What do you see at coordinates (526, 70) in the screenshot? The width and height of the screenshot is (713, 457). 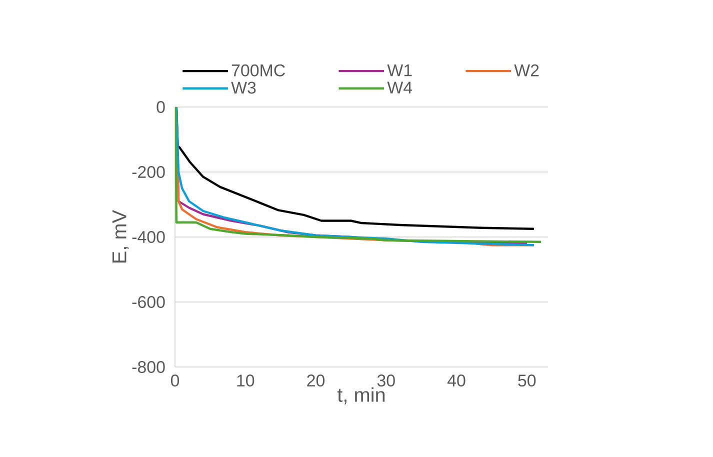 I see `legend-label: W2` at bounding box center [526, 70].